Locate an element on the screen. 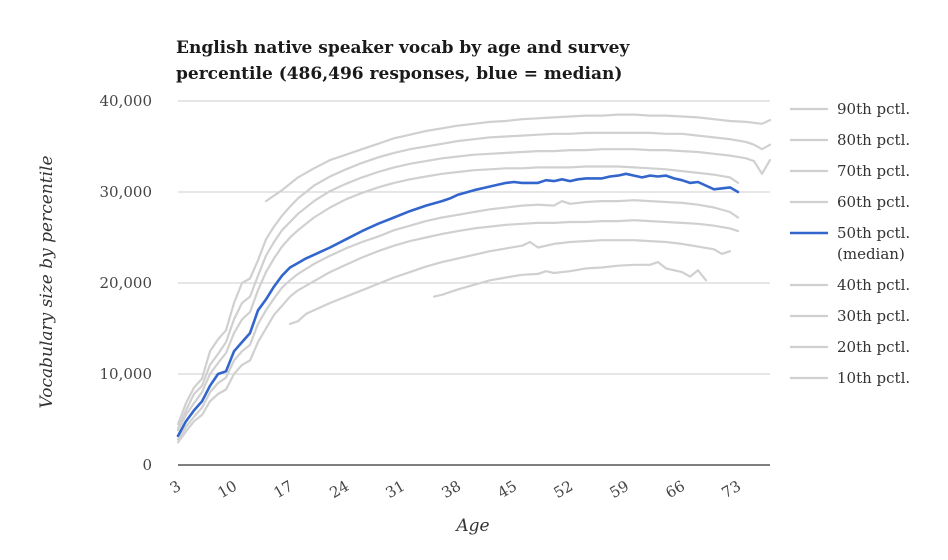 The height and width of the screenshot is (560, 948). legend-label: 50th pctl. is located at coordinates (873, 233).